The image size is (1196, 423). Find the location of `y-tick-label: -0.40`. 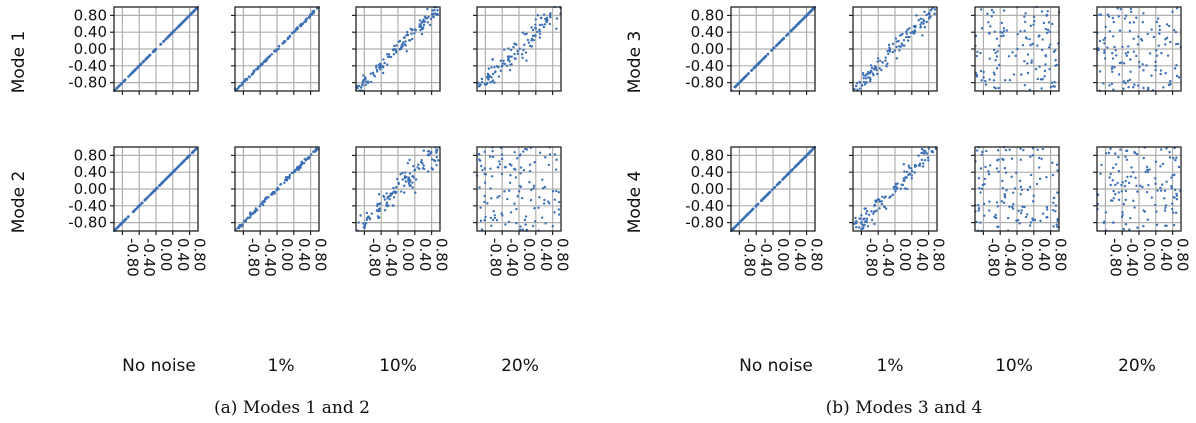

y-tick-label: -0.40 is located at coordinates (87, 206).